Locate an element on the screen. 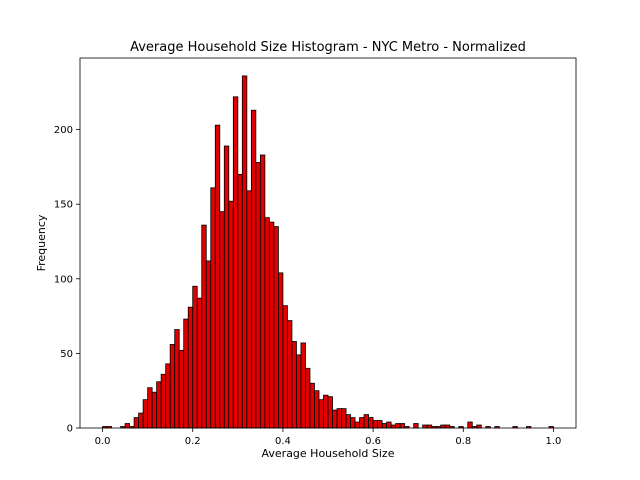 This screenshot has height=480, width=640. x-tick-label: 1.0 is located at coordinates (554, 441).